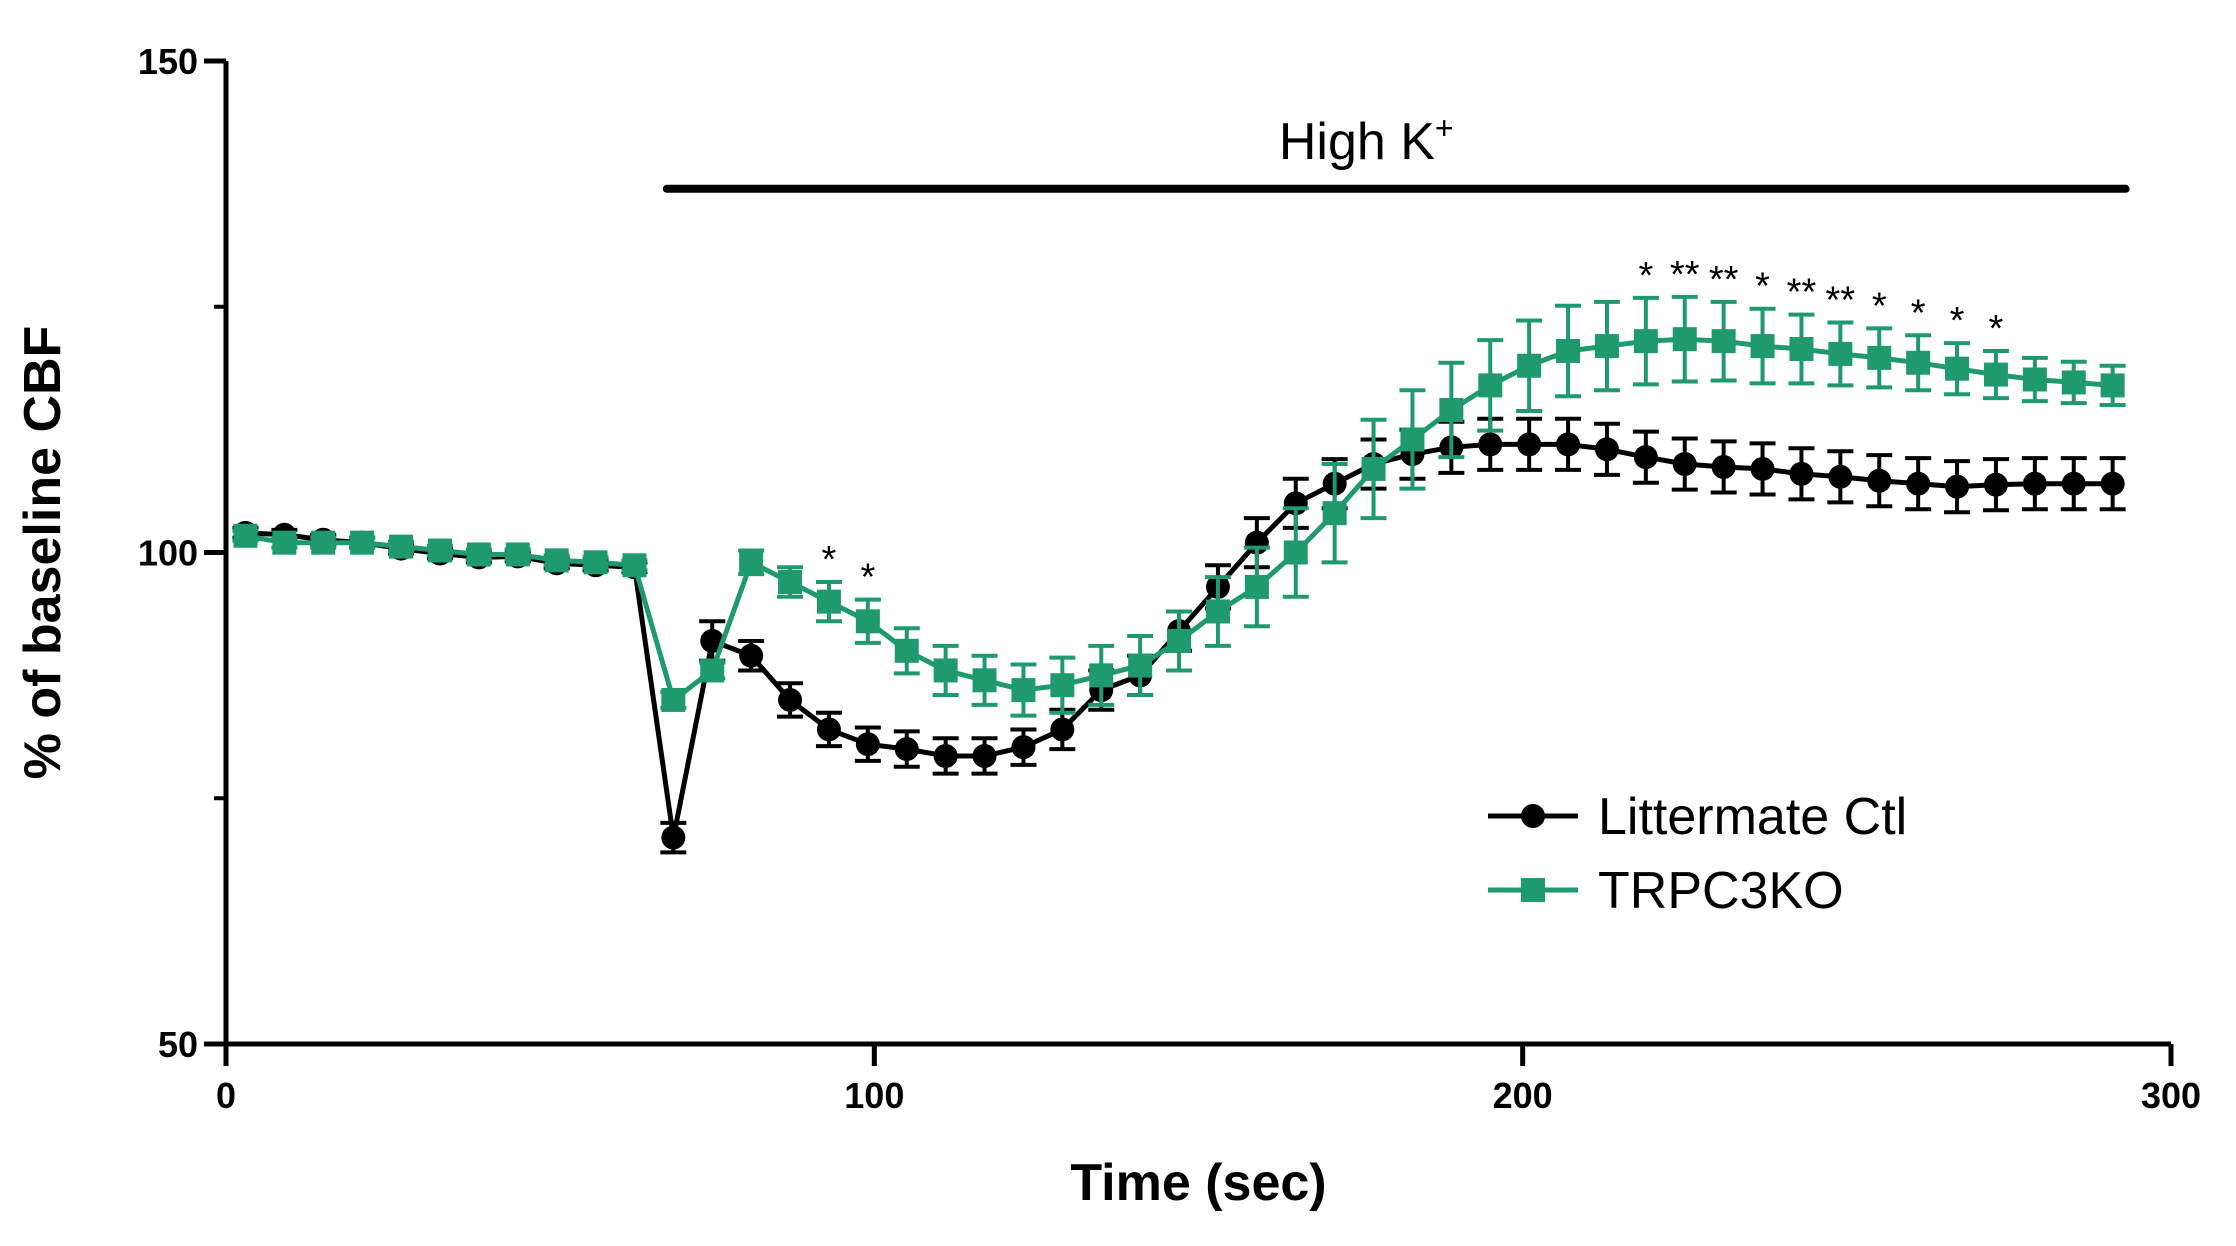 The image size is (2236, 1246). Describe the element at coordinates (178, 1044) in the screenshot. I see `y-tick-label-50: 50` at that location.